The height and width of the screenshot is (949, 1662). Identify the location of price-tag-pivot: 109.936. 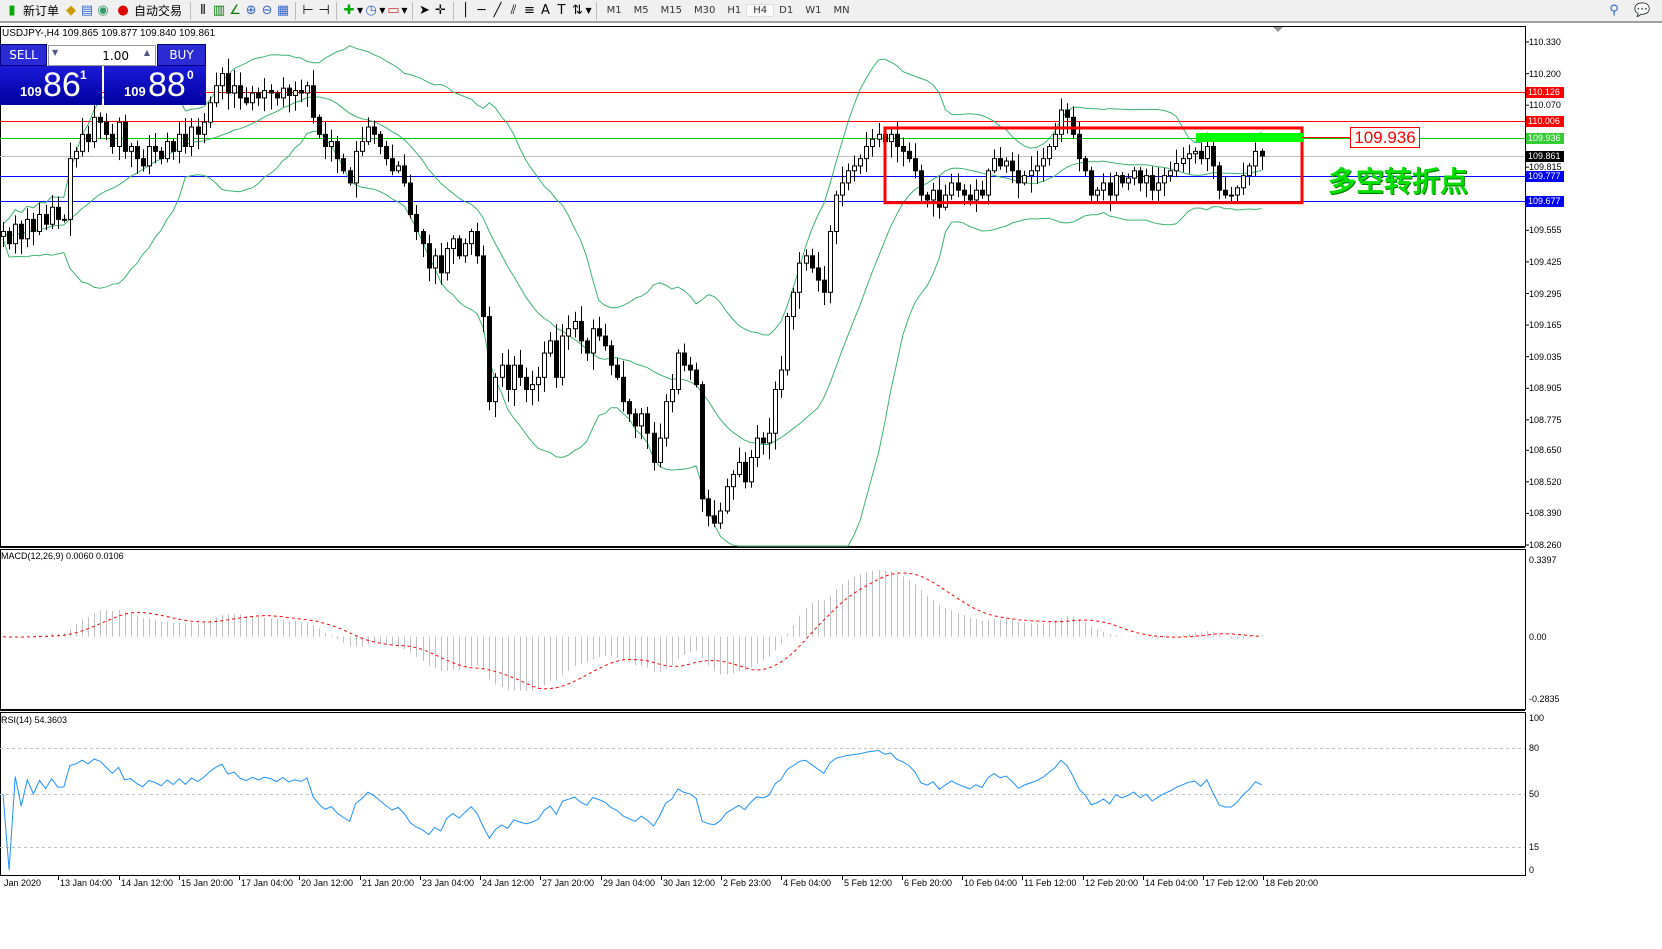
(1545, 138).